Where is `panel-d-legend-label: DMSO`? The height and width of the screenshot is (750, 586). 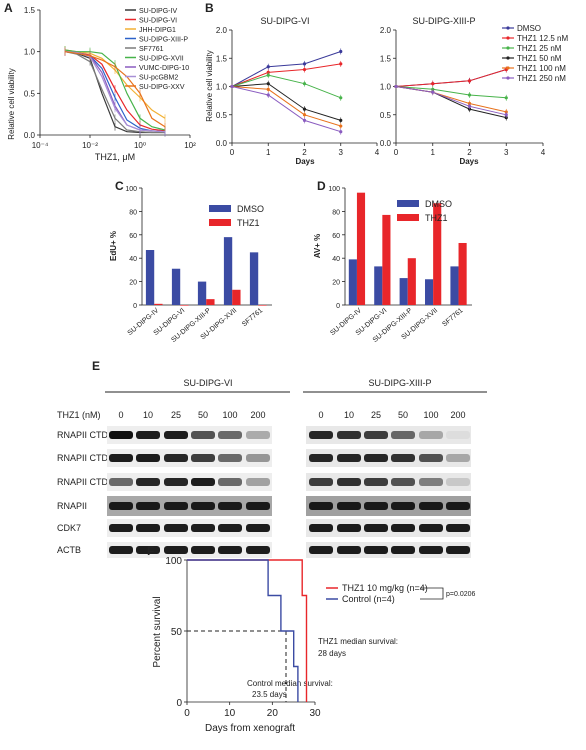 panel-d-legend-label: DMSO is located at coordinates (438, 204).